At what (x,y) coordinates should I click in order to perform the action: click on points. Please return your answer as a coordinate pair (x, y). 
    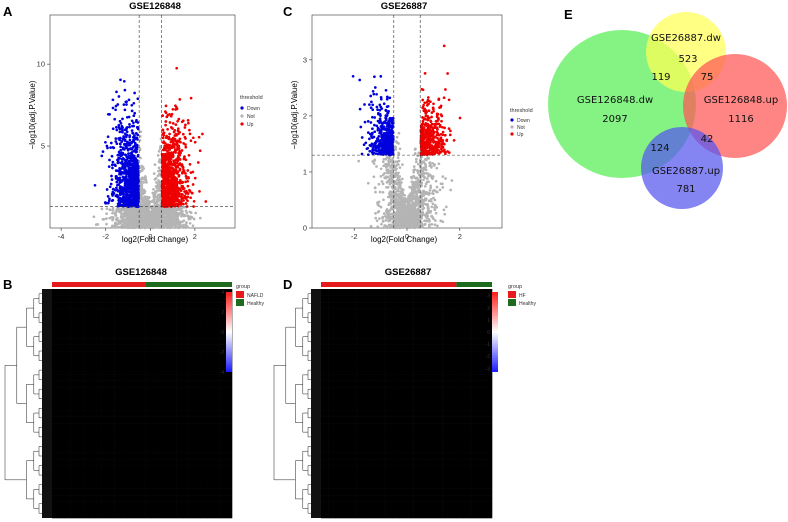
    Looking at the image, I should click on (150, 148).